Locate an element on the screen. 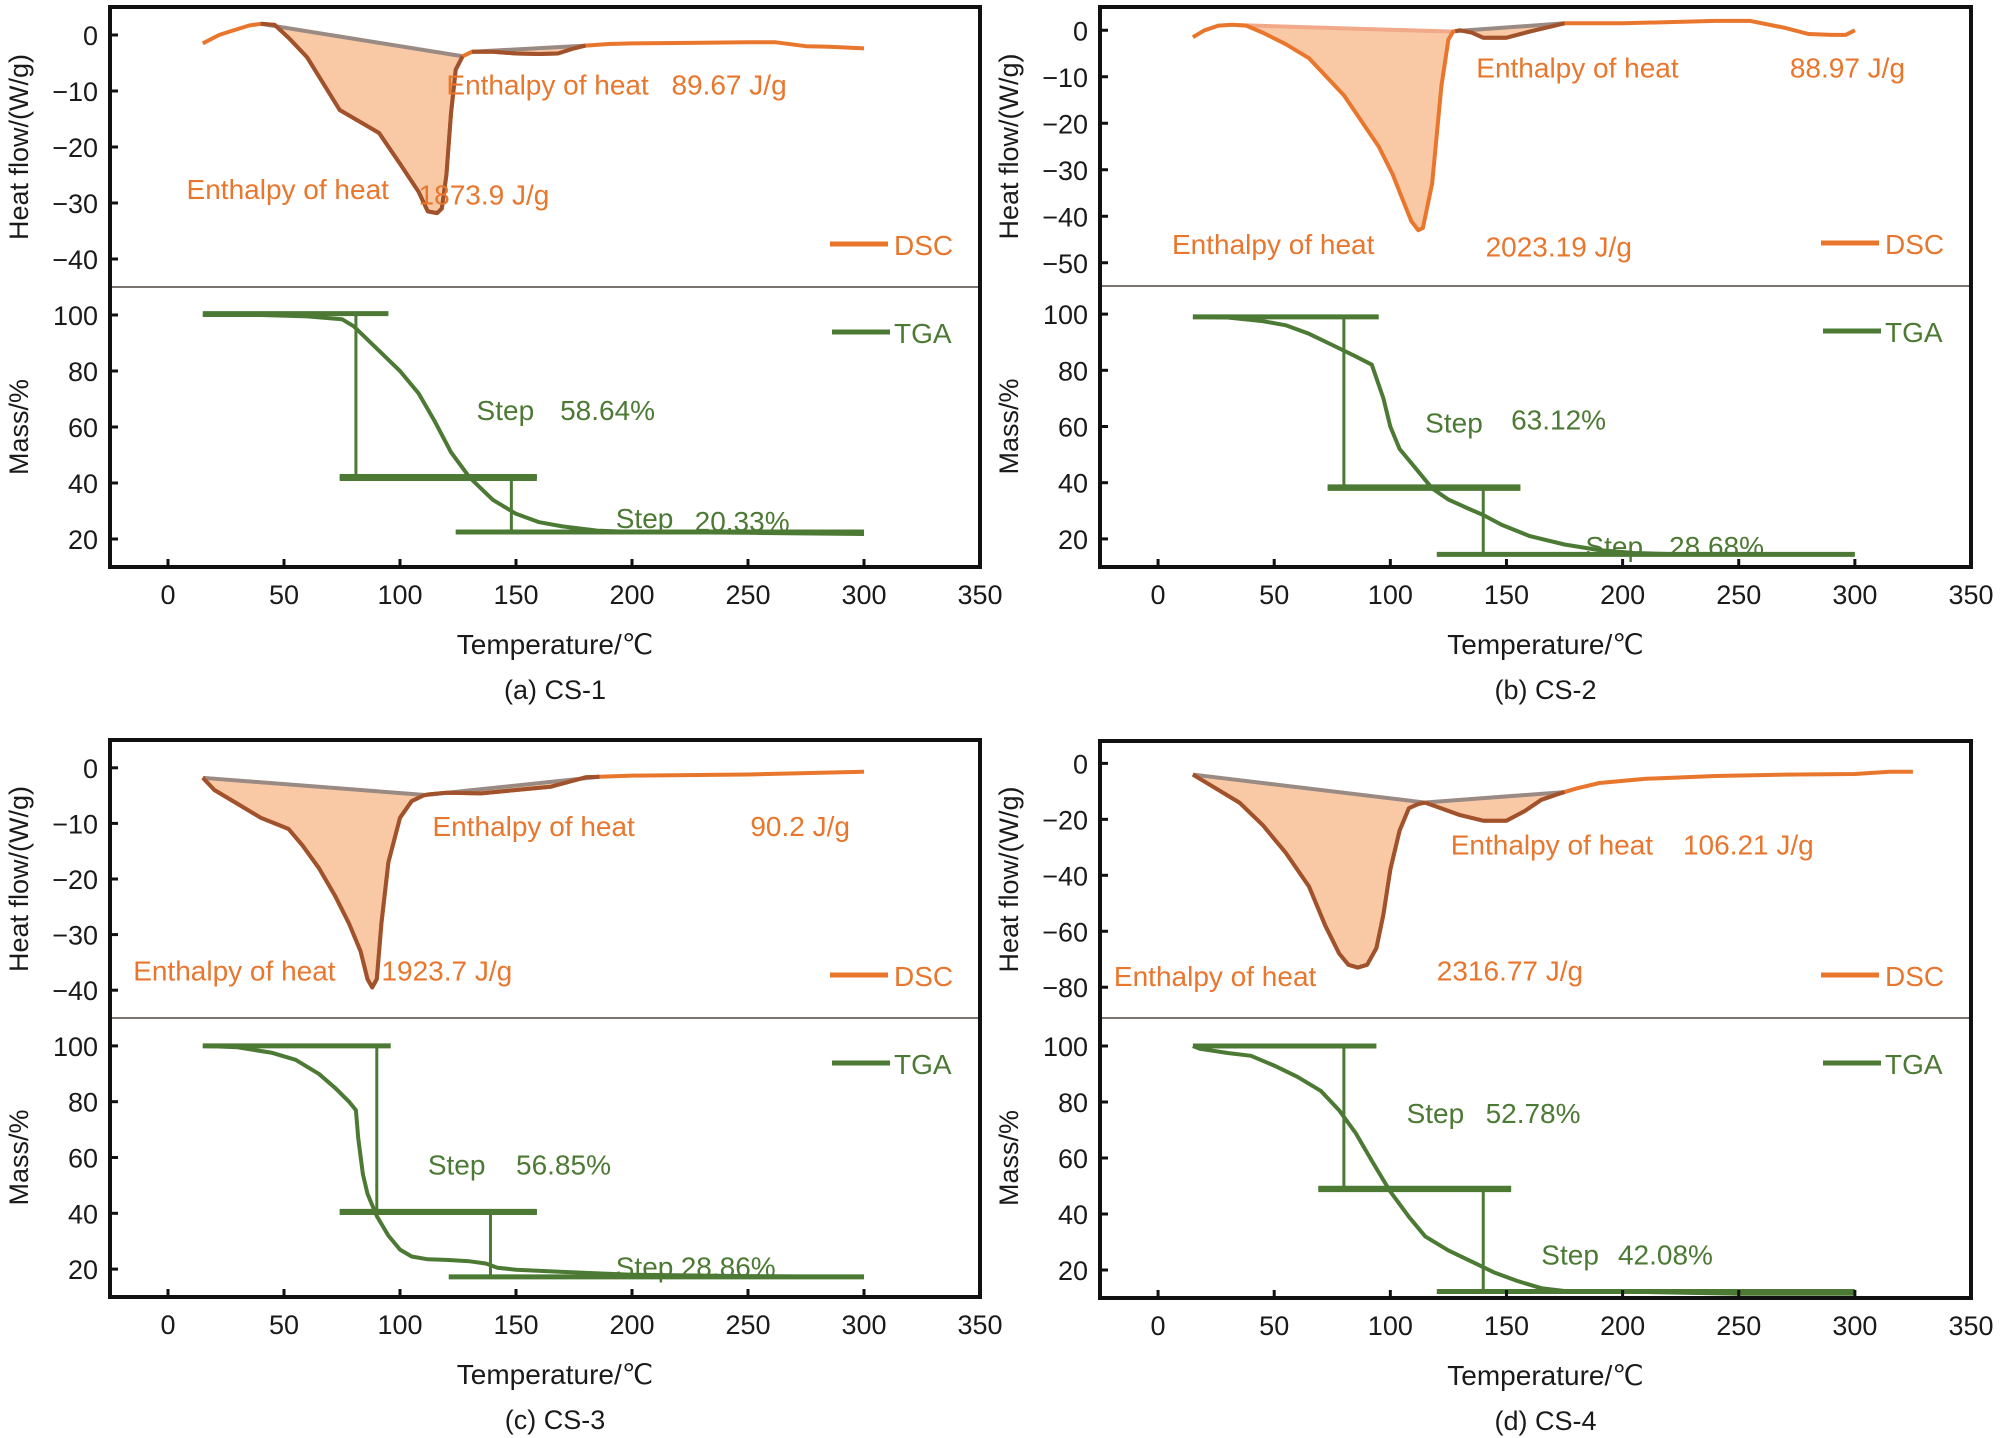 The image size is (2008, 1438). dsc-y-tick-label: −80 is located at coordinates (1065, 988).